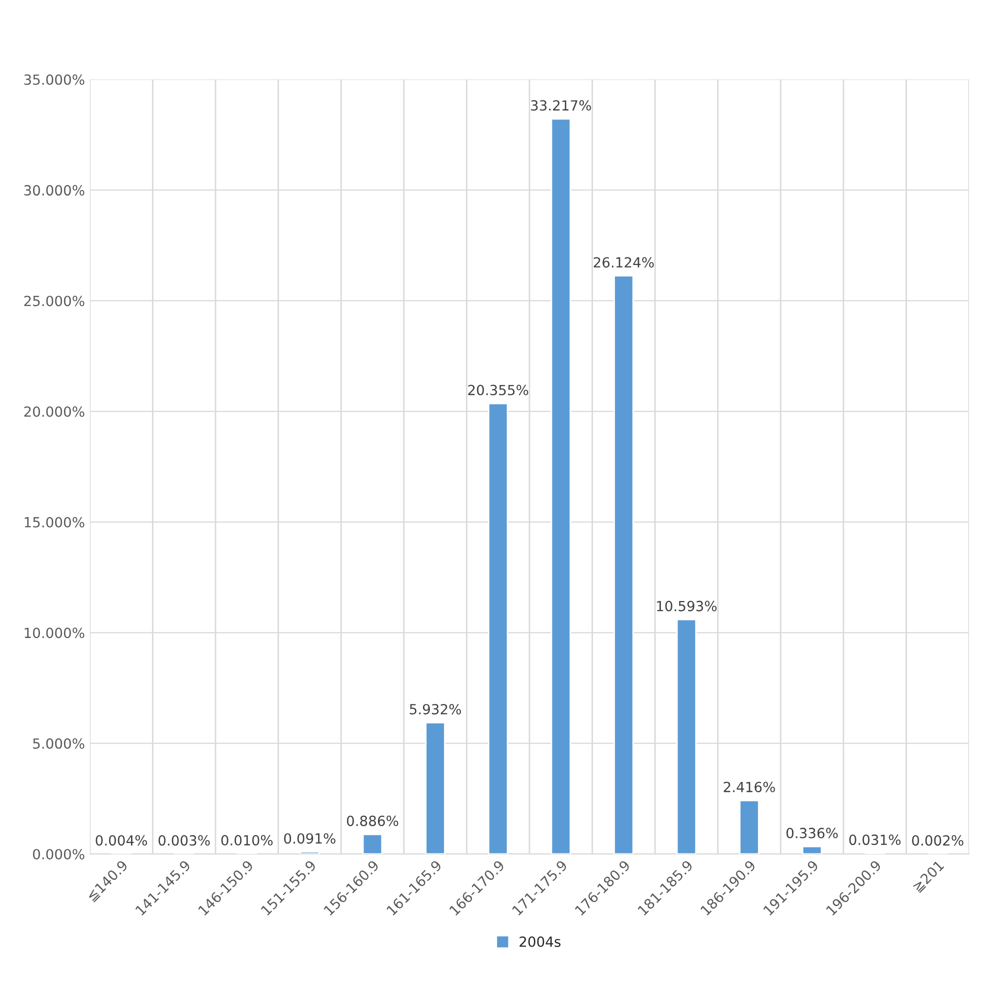  I want to click on data-label: 5.932%, so click(435, 709).